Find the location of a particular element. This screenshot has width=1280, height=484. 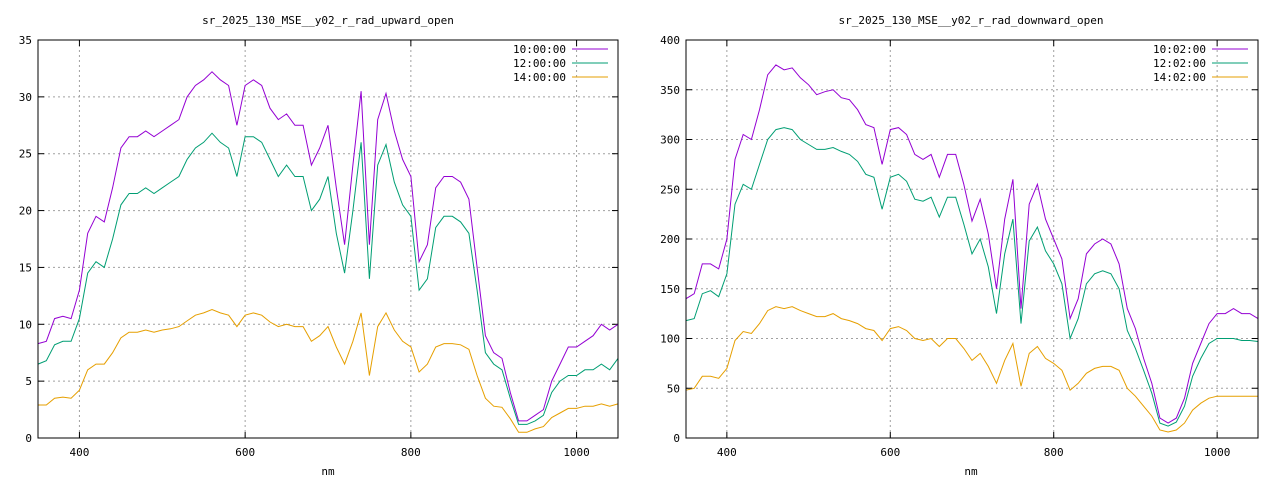

y-tick-label: 10 is located at coordinates (25, 324).